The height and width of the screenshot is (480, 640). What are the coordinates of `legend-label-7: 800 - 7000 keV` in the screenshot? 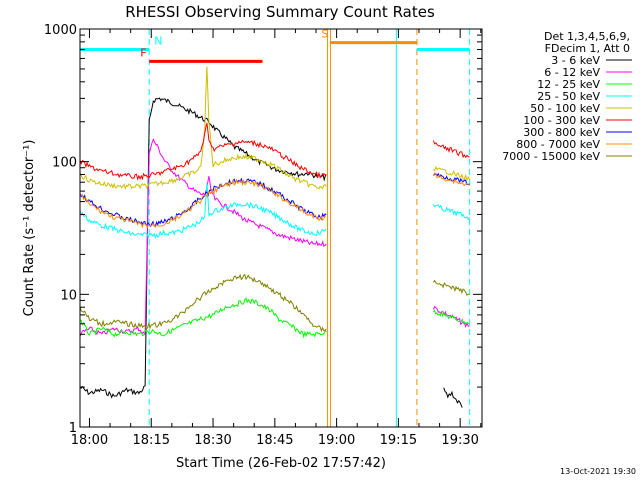 It's located at (558, 144).